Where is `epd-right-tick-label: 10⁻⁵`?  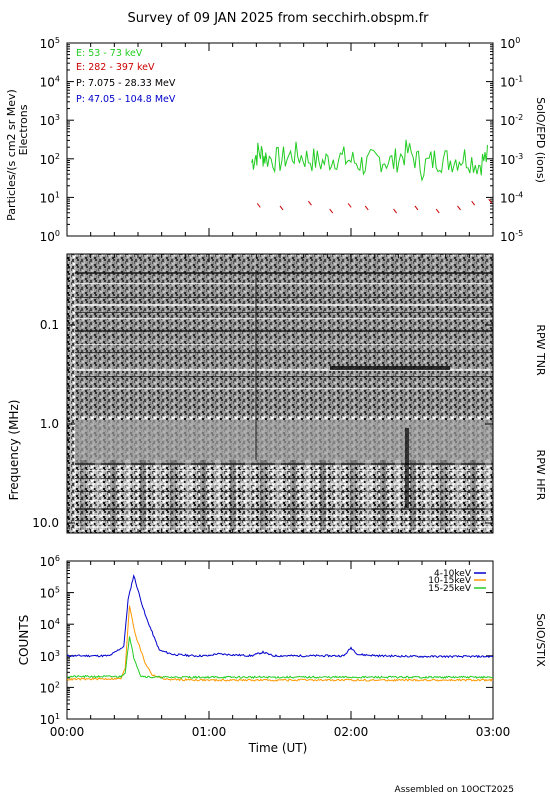
epd-right-tick-label: 10⁻⁵ is located at coordinates (511, 236).